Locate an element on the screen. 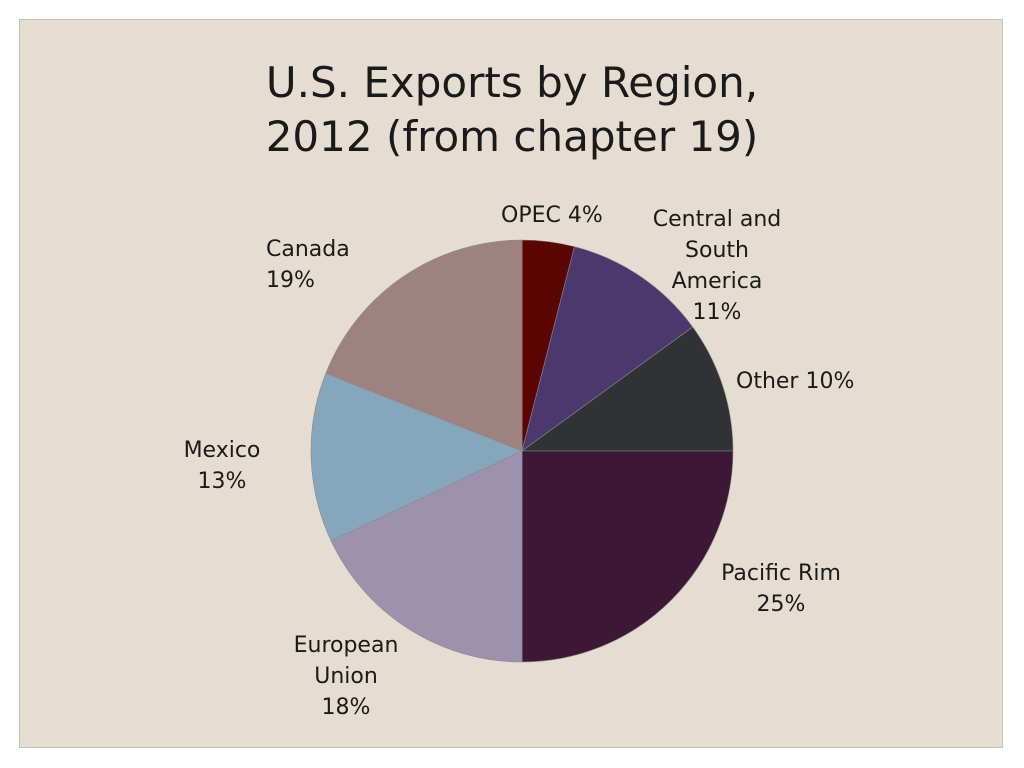  slice-label-opec-line-1: OPEC 4% is located at coordinates (552, 215).